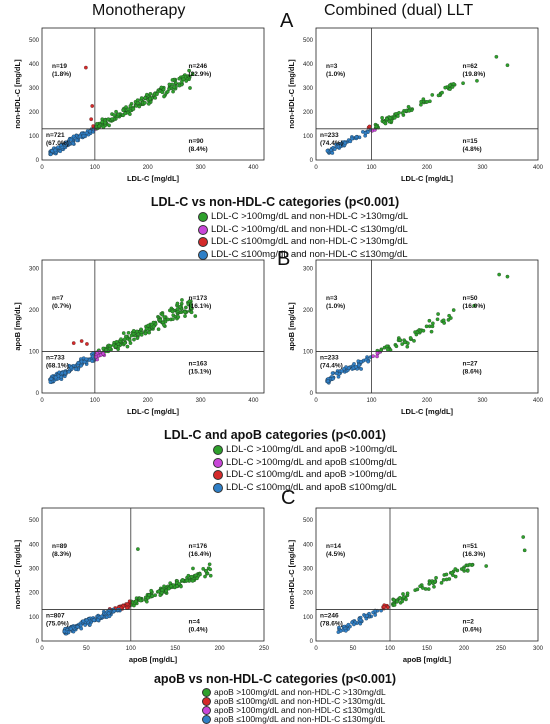 Image resolution: width=550 pixels, height=724 pixels. I want to click on legend-item: LDL-C >100mg/dL and non-HDL-C >130mg/dL, so click(303, 217).